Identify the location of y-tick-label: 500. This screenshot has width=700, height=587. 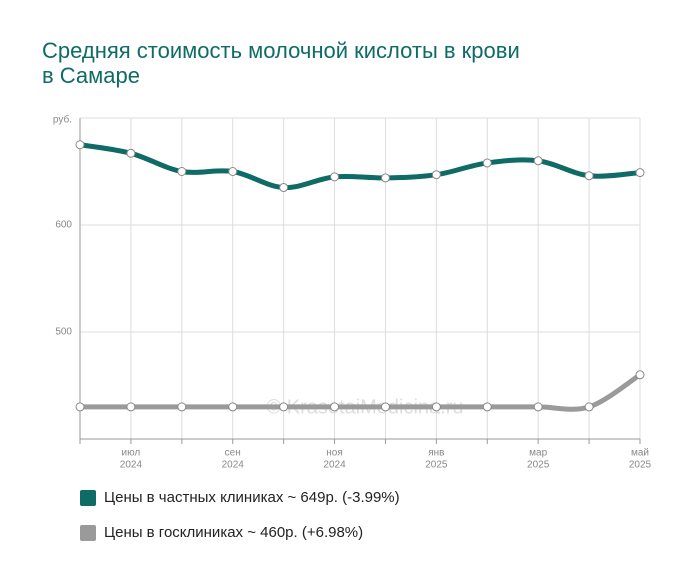
(63, 332).